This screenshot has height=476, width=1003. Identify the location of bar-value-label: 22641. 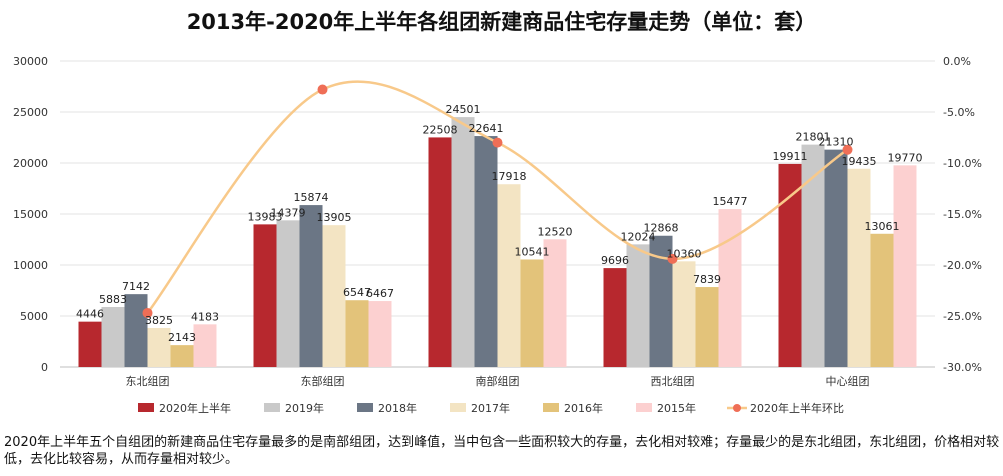
(486, 128).